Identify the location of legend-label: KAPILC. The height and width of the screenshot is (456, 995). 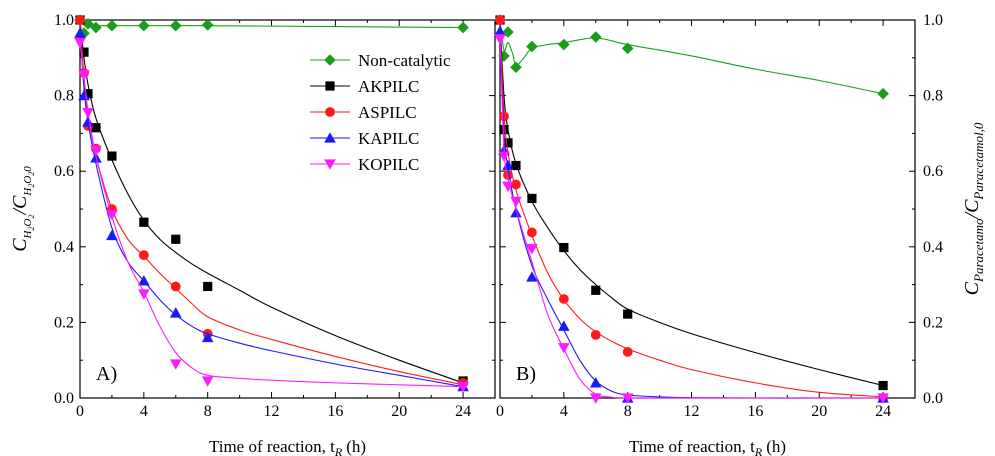
(388, 138).